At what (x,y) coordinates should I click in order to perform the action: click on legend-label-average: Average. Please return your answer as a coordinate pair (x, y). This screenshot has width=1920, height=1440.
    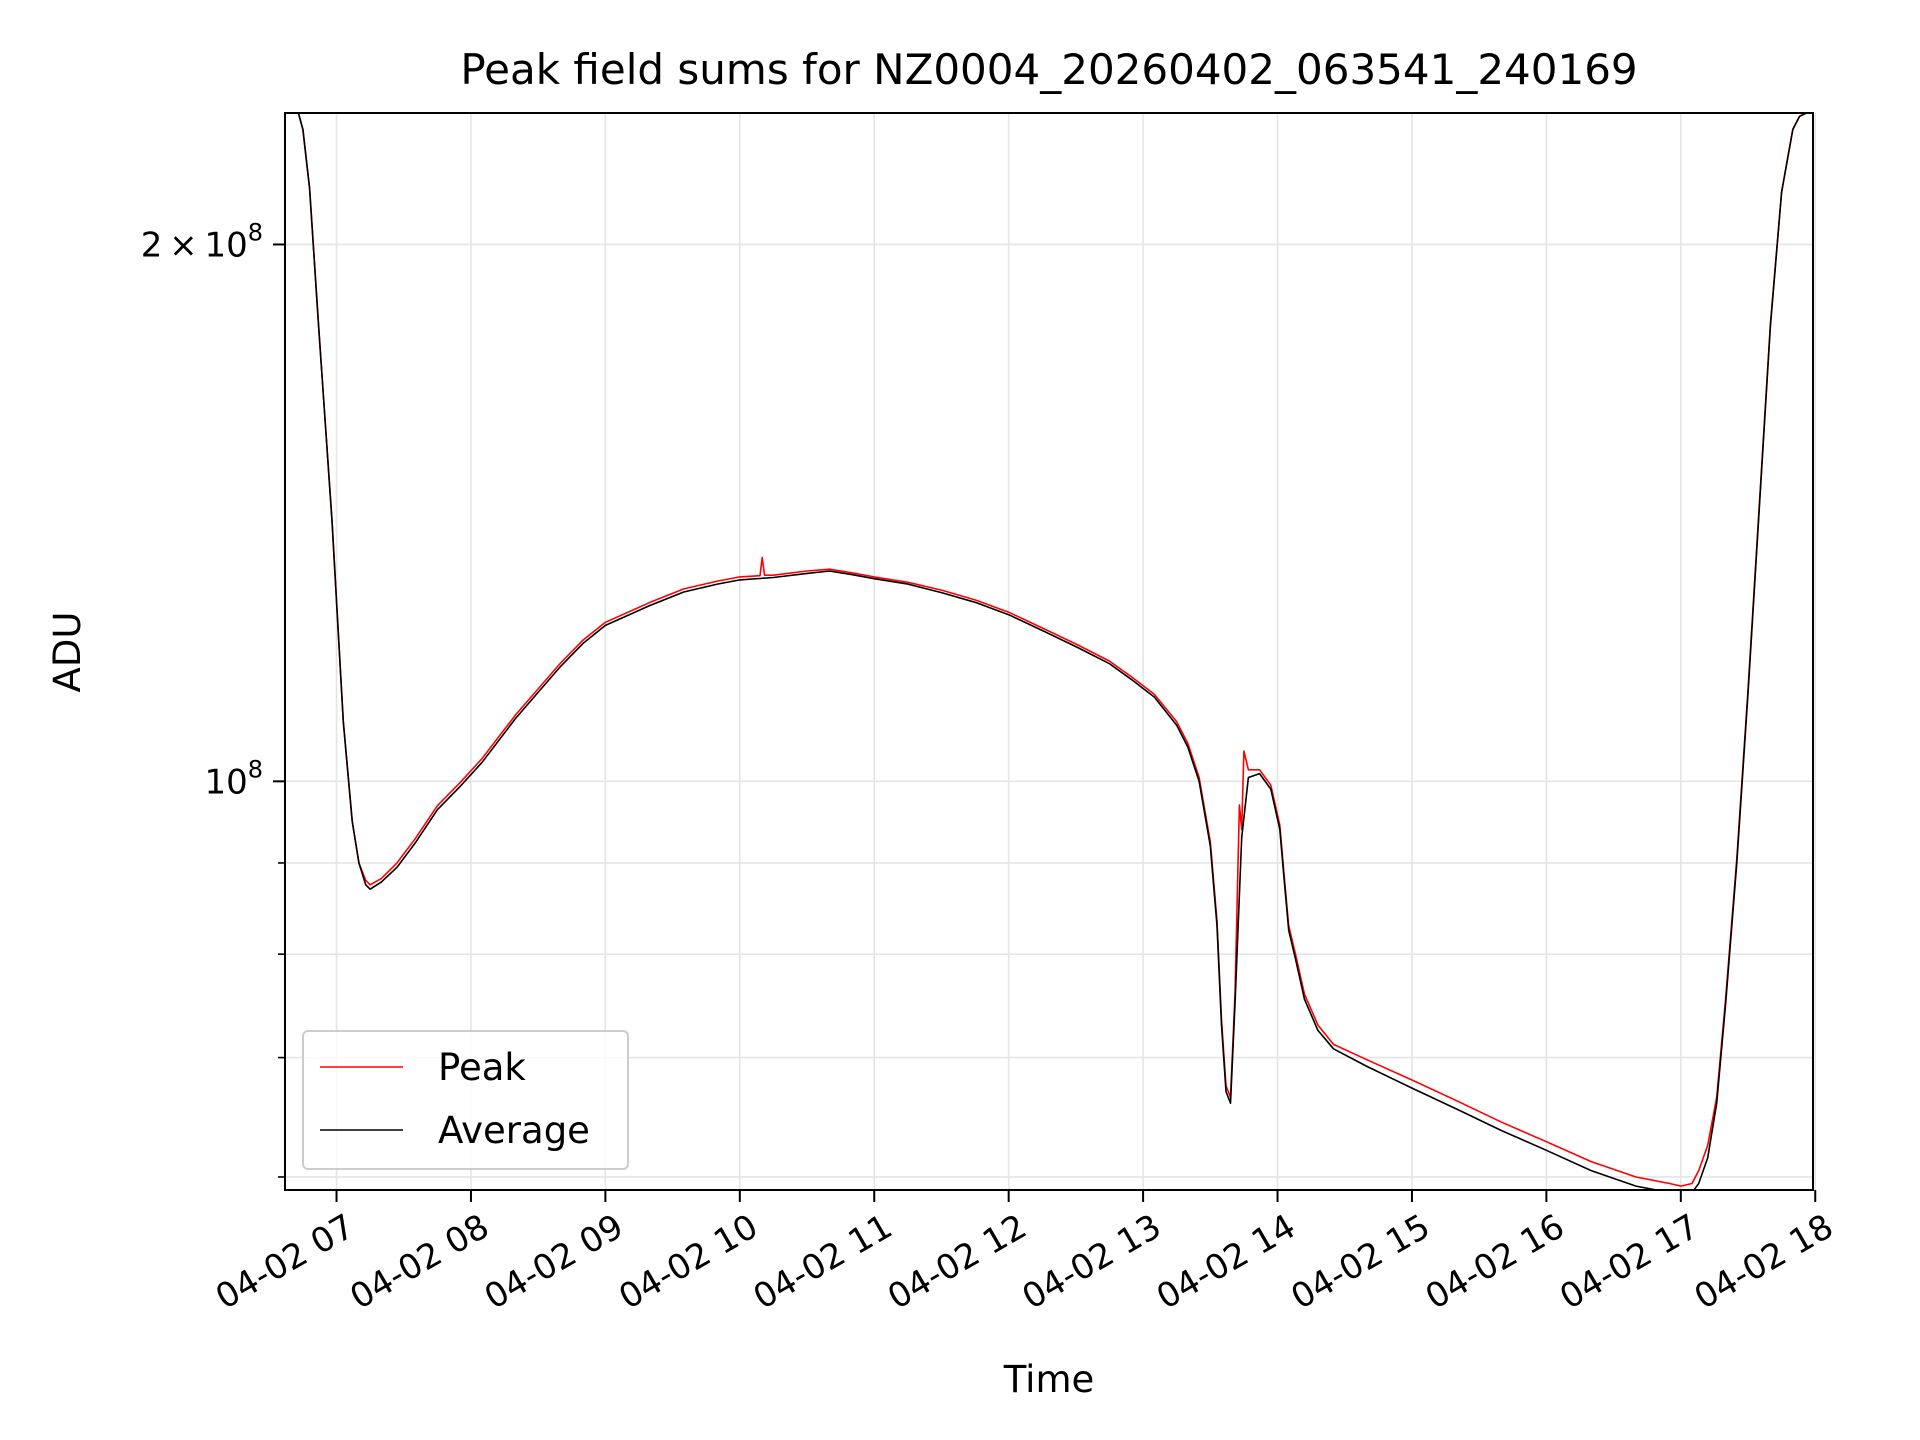
    Looking at the image, I should click on (514, 1130).